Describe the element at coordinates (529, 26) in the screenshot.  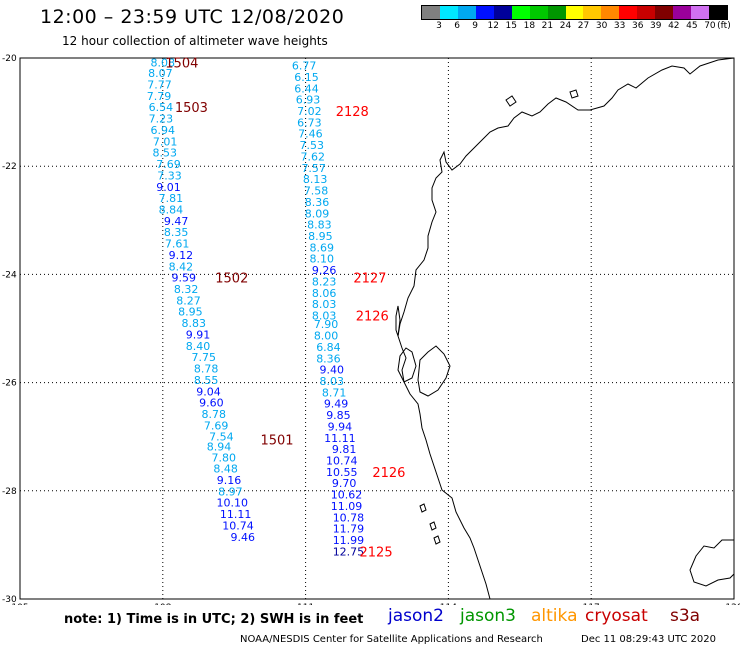
I see `legend-label: 18` at that location.